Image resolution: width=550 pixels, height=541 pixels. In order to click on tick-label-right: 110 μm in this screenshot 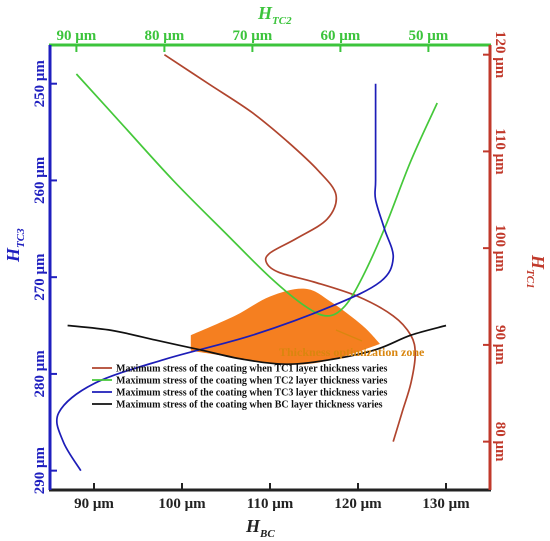, I will do `click(500, 151)`.